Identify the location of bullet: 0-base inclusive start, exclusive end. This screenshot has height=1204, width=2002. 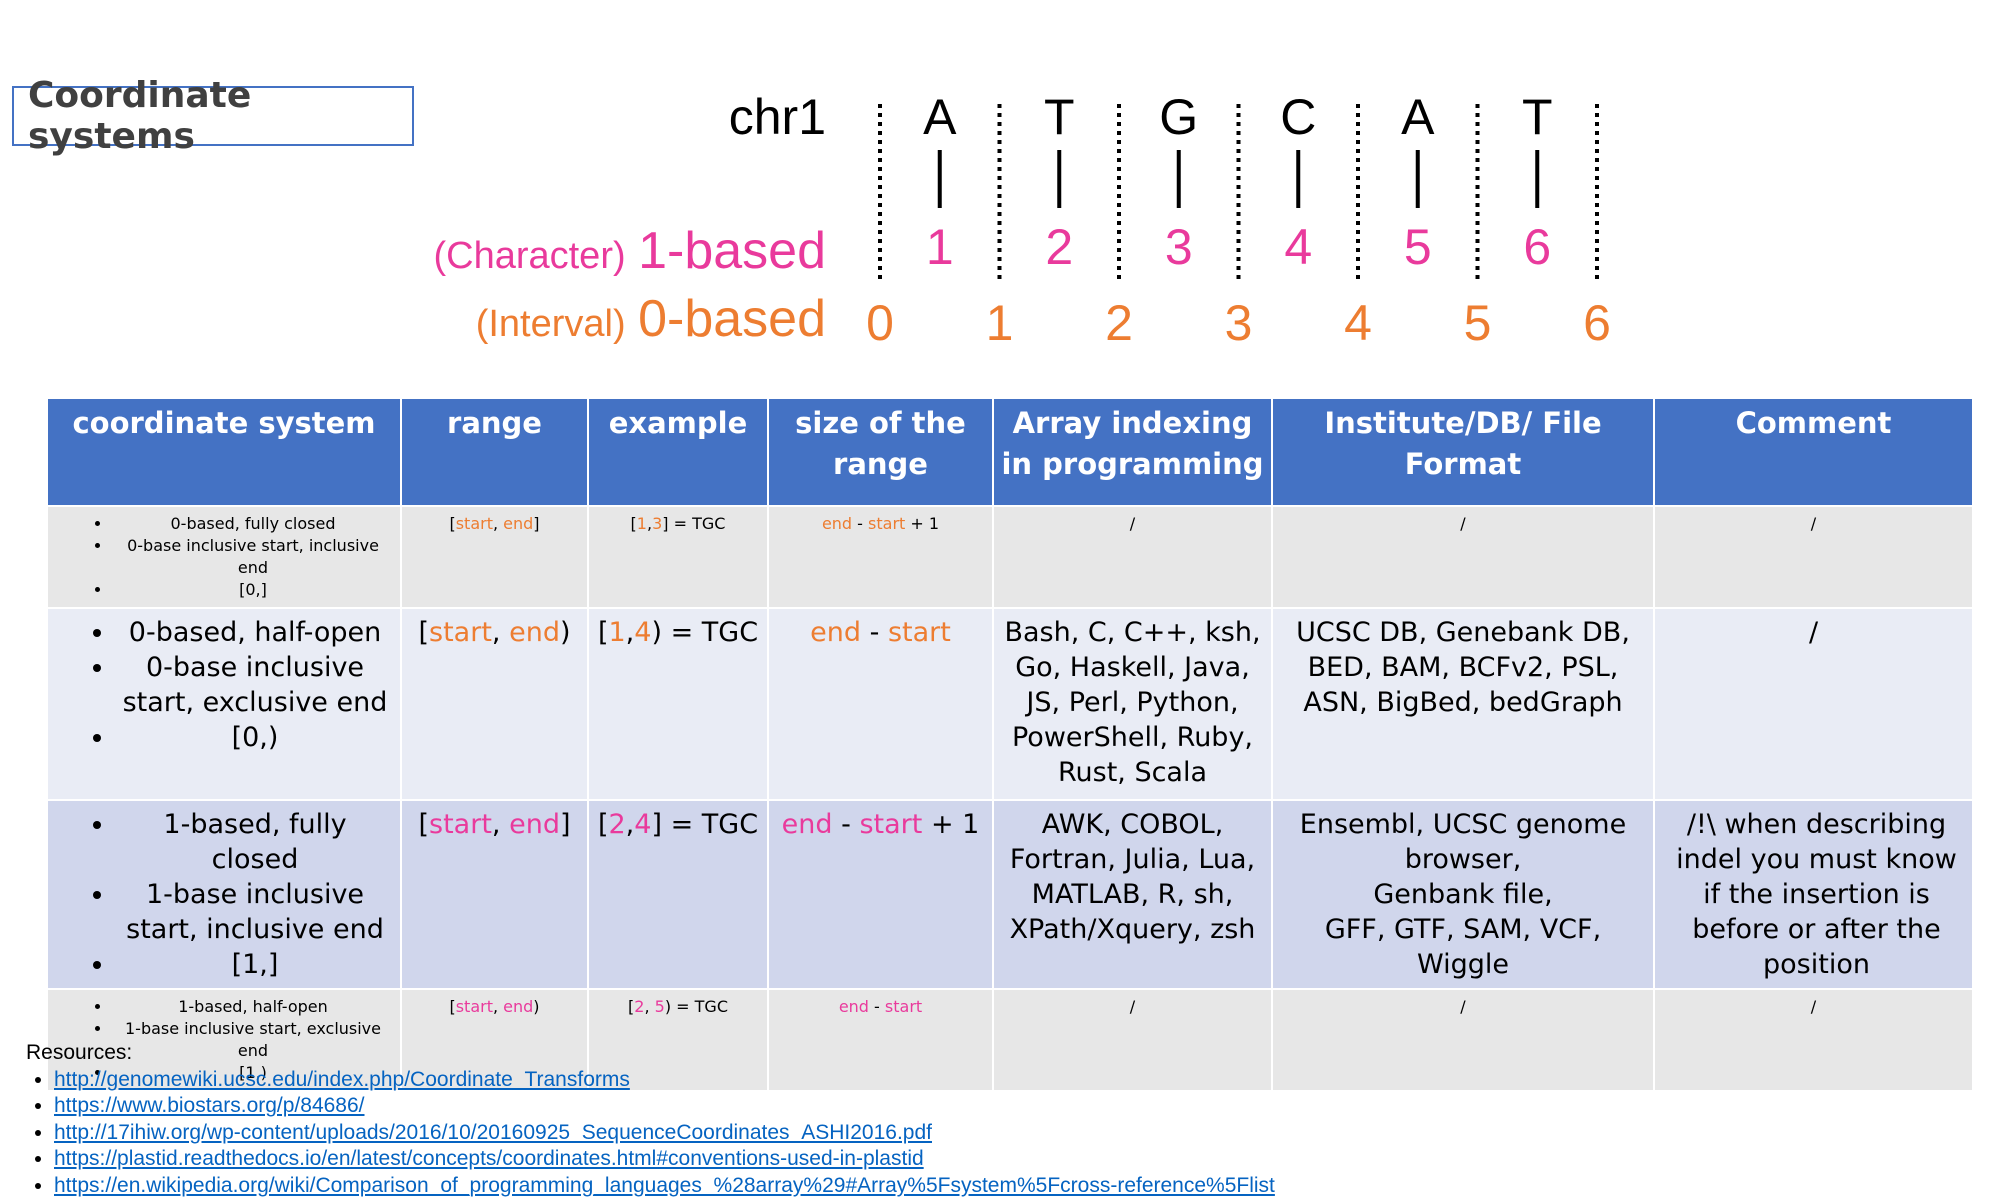
(255, 685).